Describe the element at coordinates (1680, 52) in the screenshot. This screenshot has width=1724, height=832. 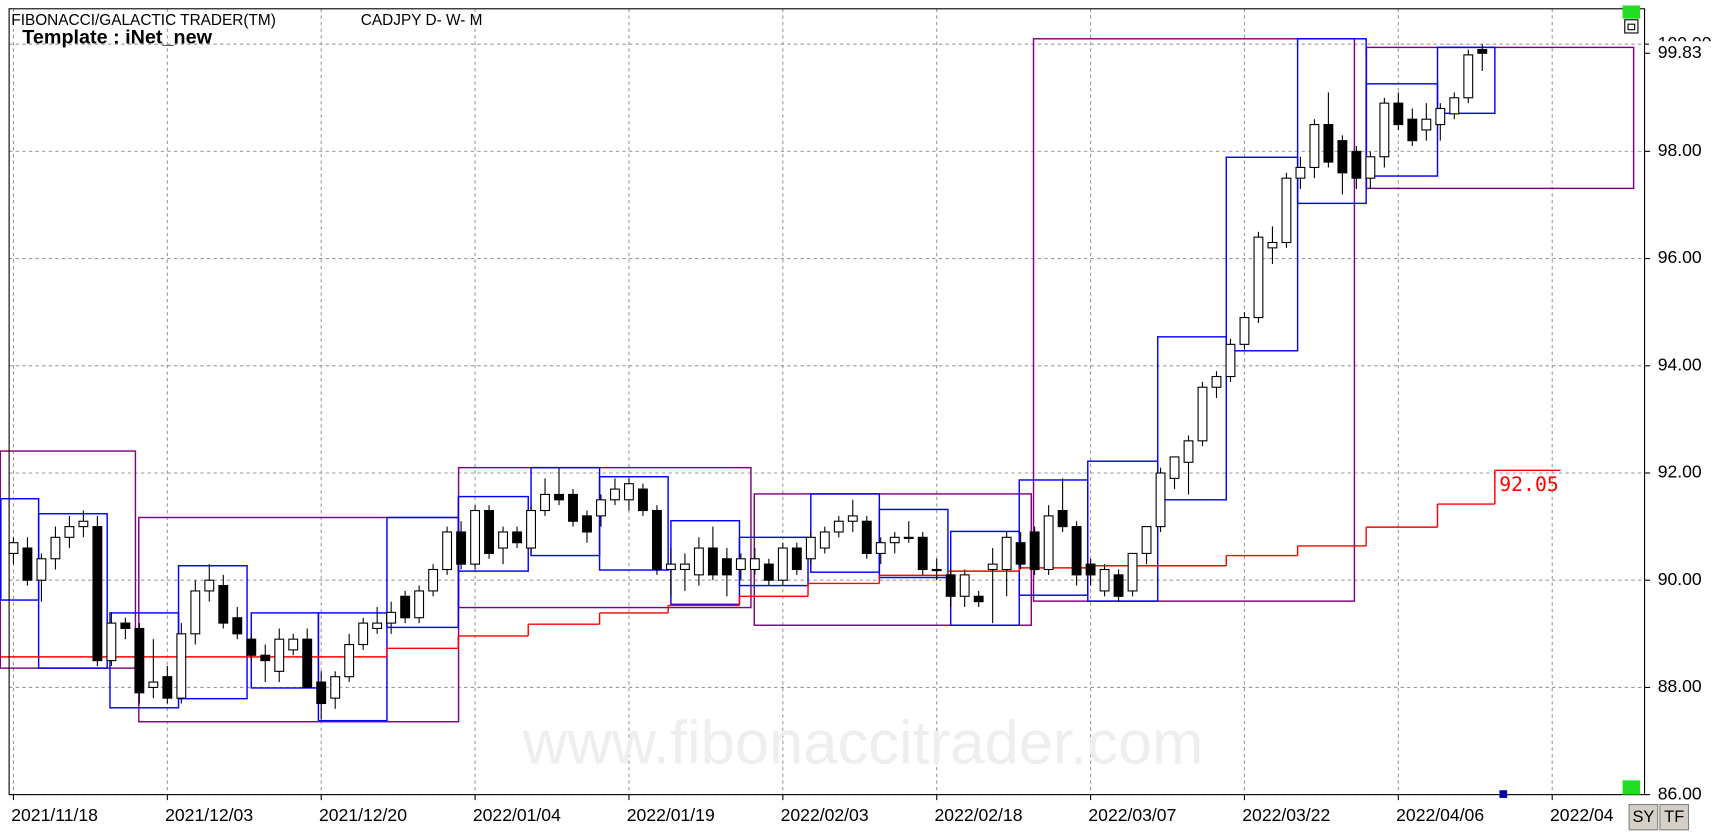
I see `last-price-label: 99.83` at that location.